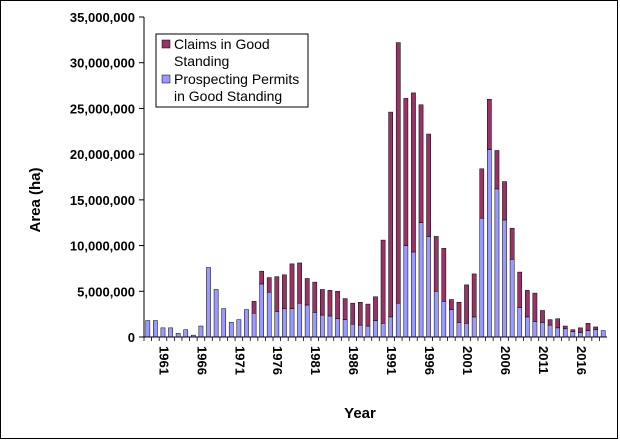  I want to click on bar-permits-1979, so click(292, 323).